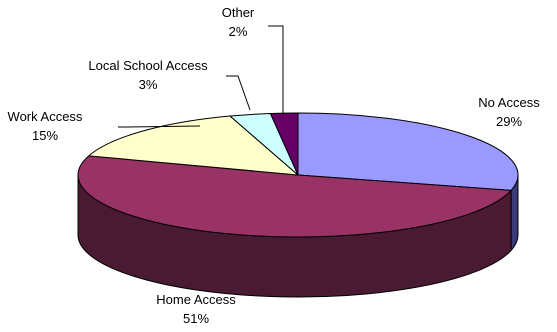 This screenshot has height=332, width=557. I want to click on leader-line-local-school-access, so click(238, 93).